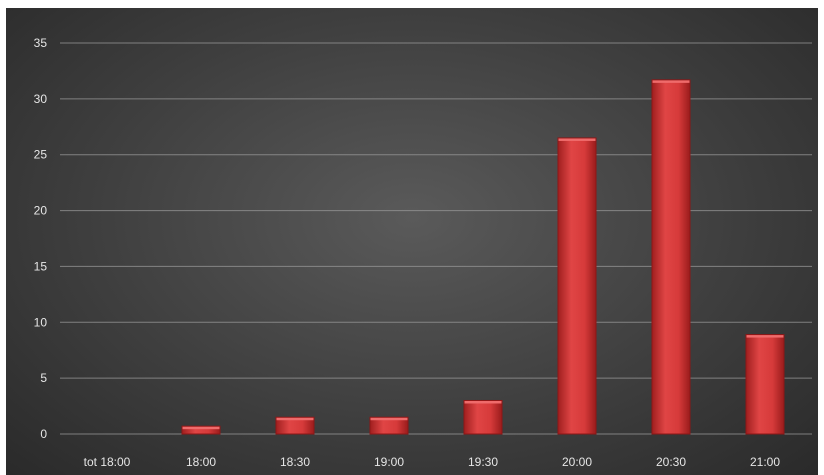  What do you see at coordinates (41, 211) in the screenshot?
I see `y-tick-label: 20` at bounding box center [41, 211].